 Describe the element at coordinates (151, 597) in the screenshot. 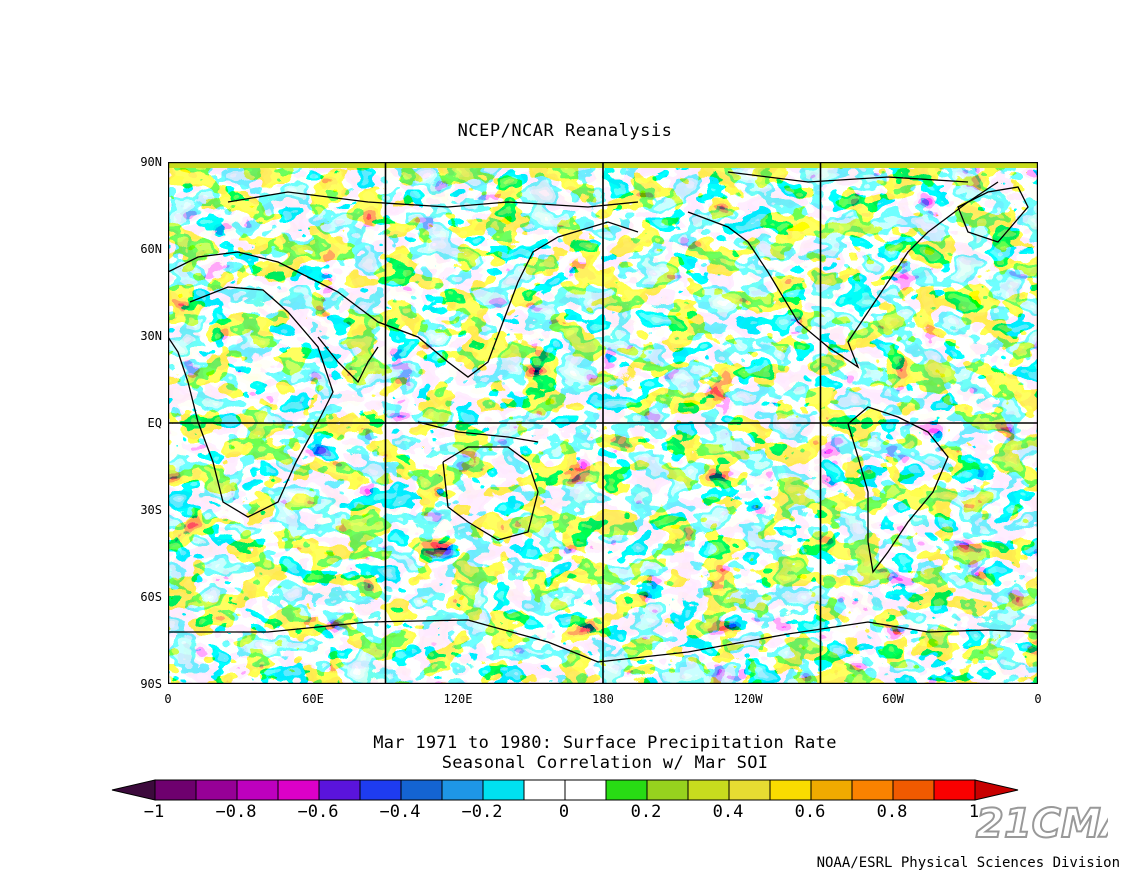

I see `lat-label: 60S` at that location.